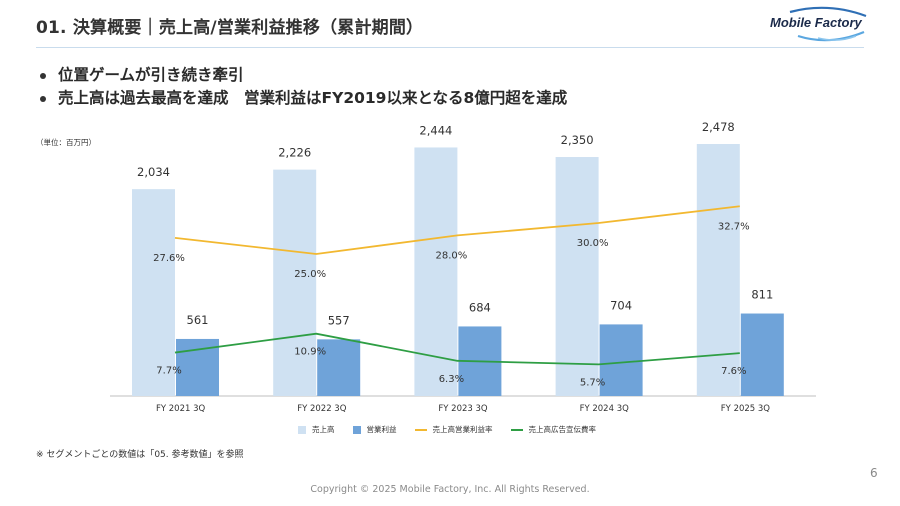 The height and width of the screenshot is (506, 900). Describe the element at coordinates (66, 142) in the screenshot. I see `unit-label: （単位：百万円）` at that location.